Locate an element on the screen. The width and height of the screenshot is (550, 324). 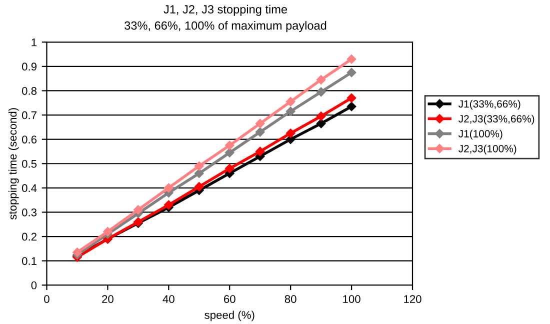
y-tick-label: 0.2 is located at coordinates (29, 236).